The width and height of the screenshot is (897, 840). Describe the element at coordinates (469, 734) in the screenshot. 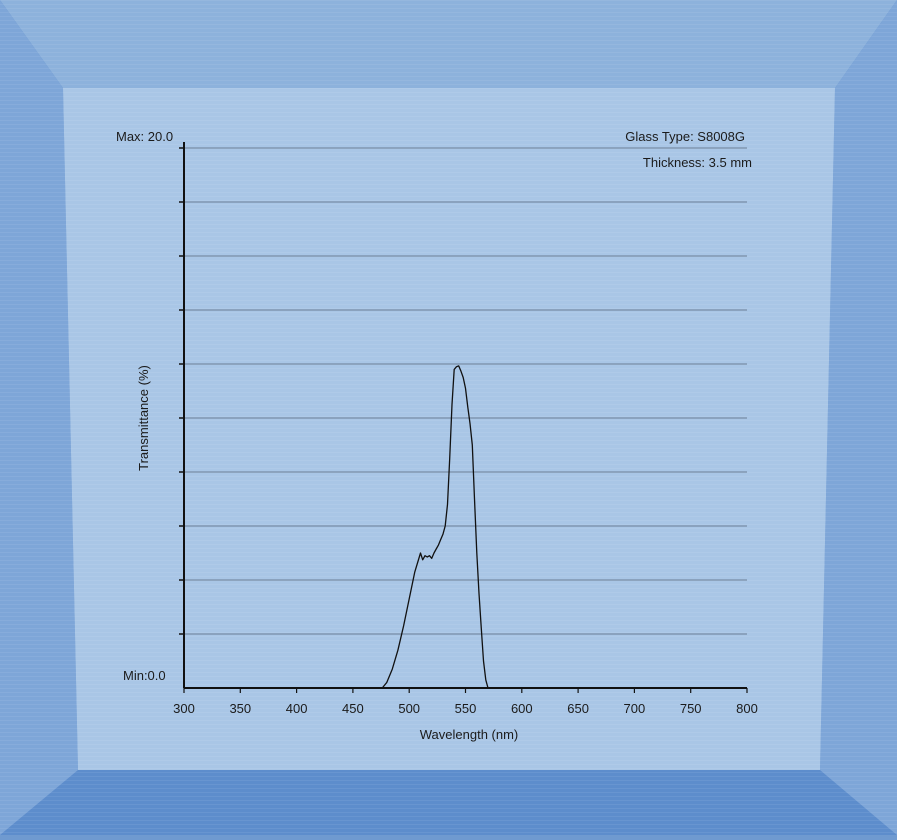

I see `x-axis-label: Wavelength (nm)` at that location.